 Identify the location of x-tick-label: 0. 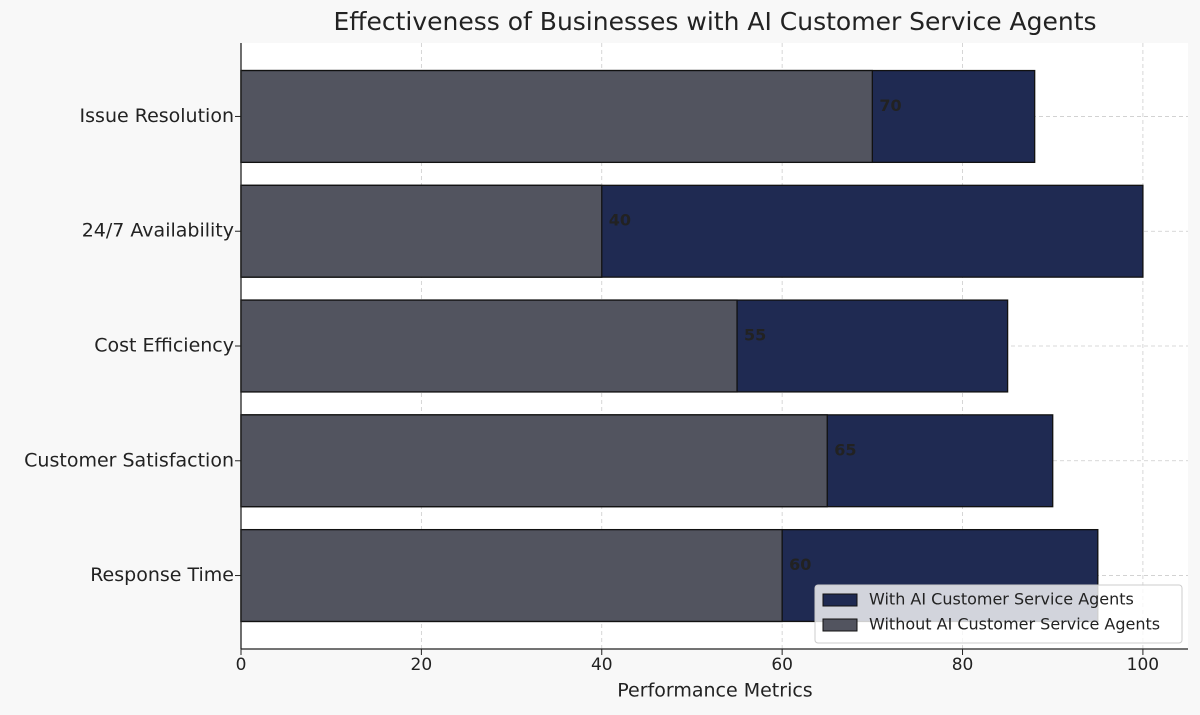
(241, 665).